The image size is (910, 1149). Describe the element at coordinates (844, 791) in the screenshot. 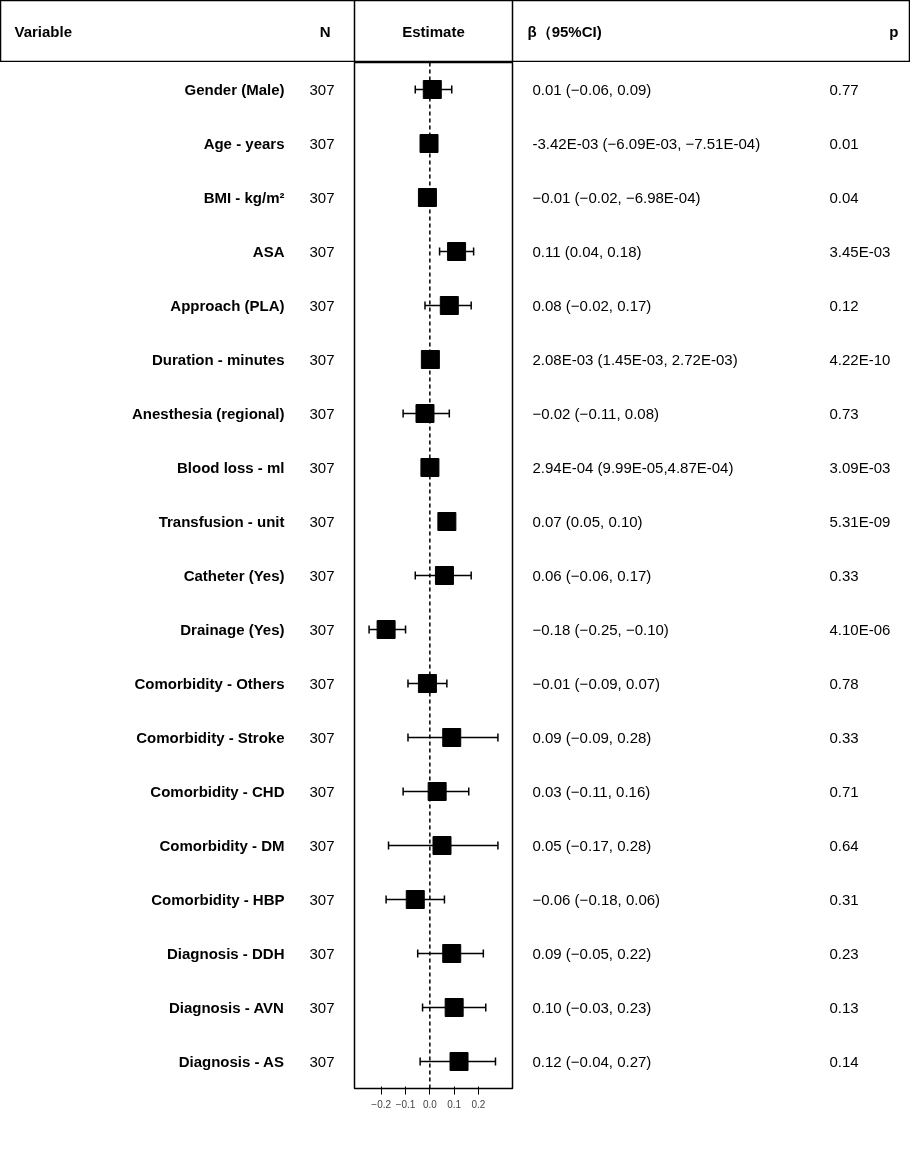

I see `text: 0.71` at that location.